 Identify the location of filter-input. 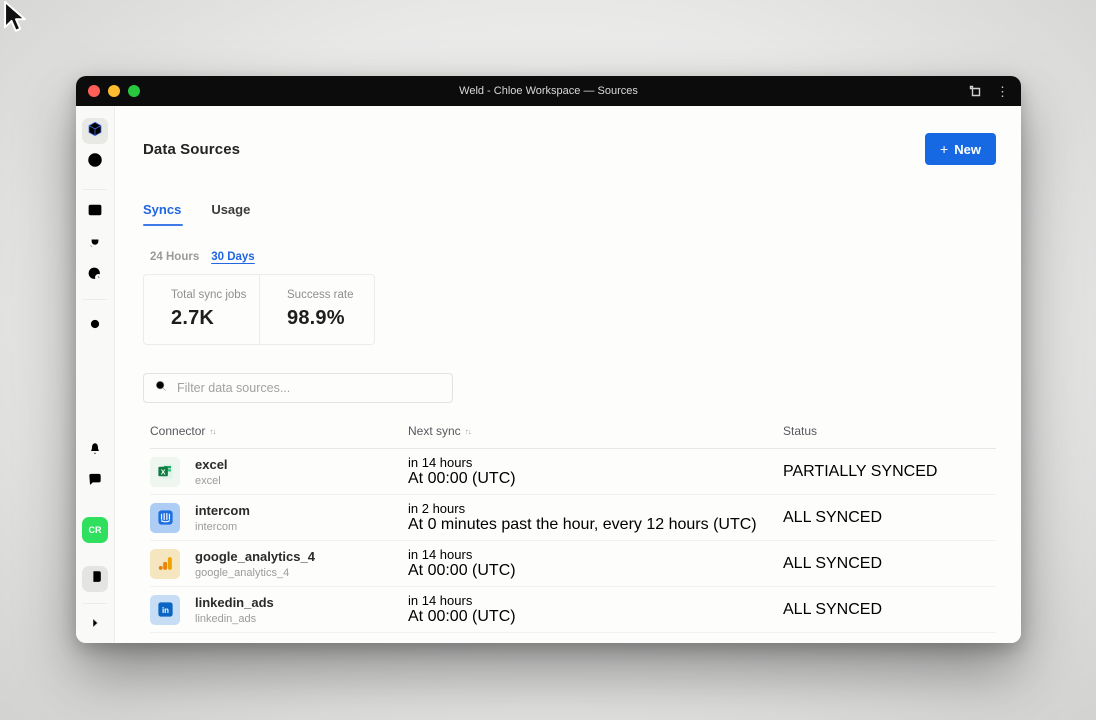
(309, 388).